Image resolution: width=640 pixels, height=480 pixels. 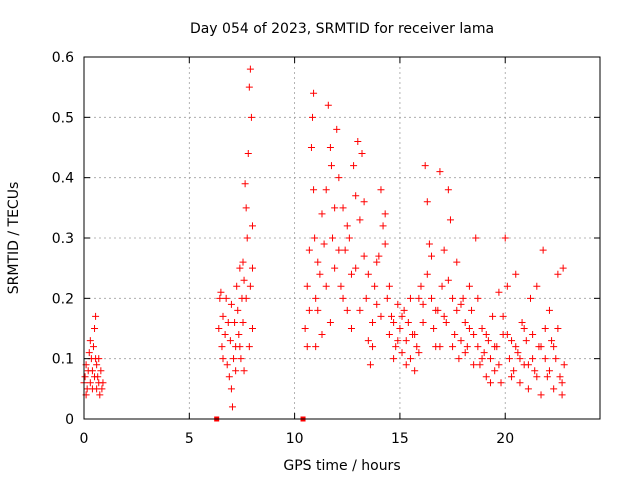 What do you see at coordinates (84, 439) in the screenshot?
I see `x-tick-label: 0` at bounding box center [84, 439].